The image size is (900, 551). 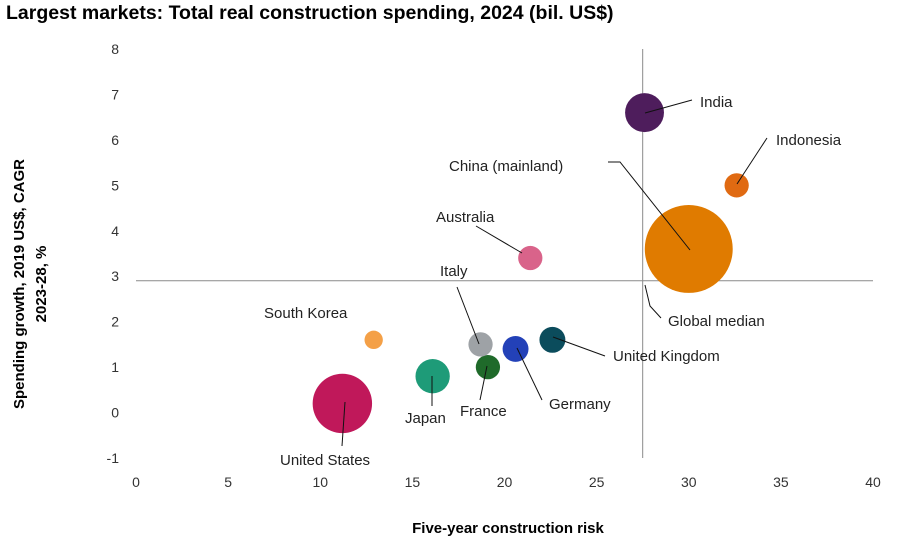 I want to click on x-tick-label: 0, so click(x=136, y=482).